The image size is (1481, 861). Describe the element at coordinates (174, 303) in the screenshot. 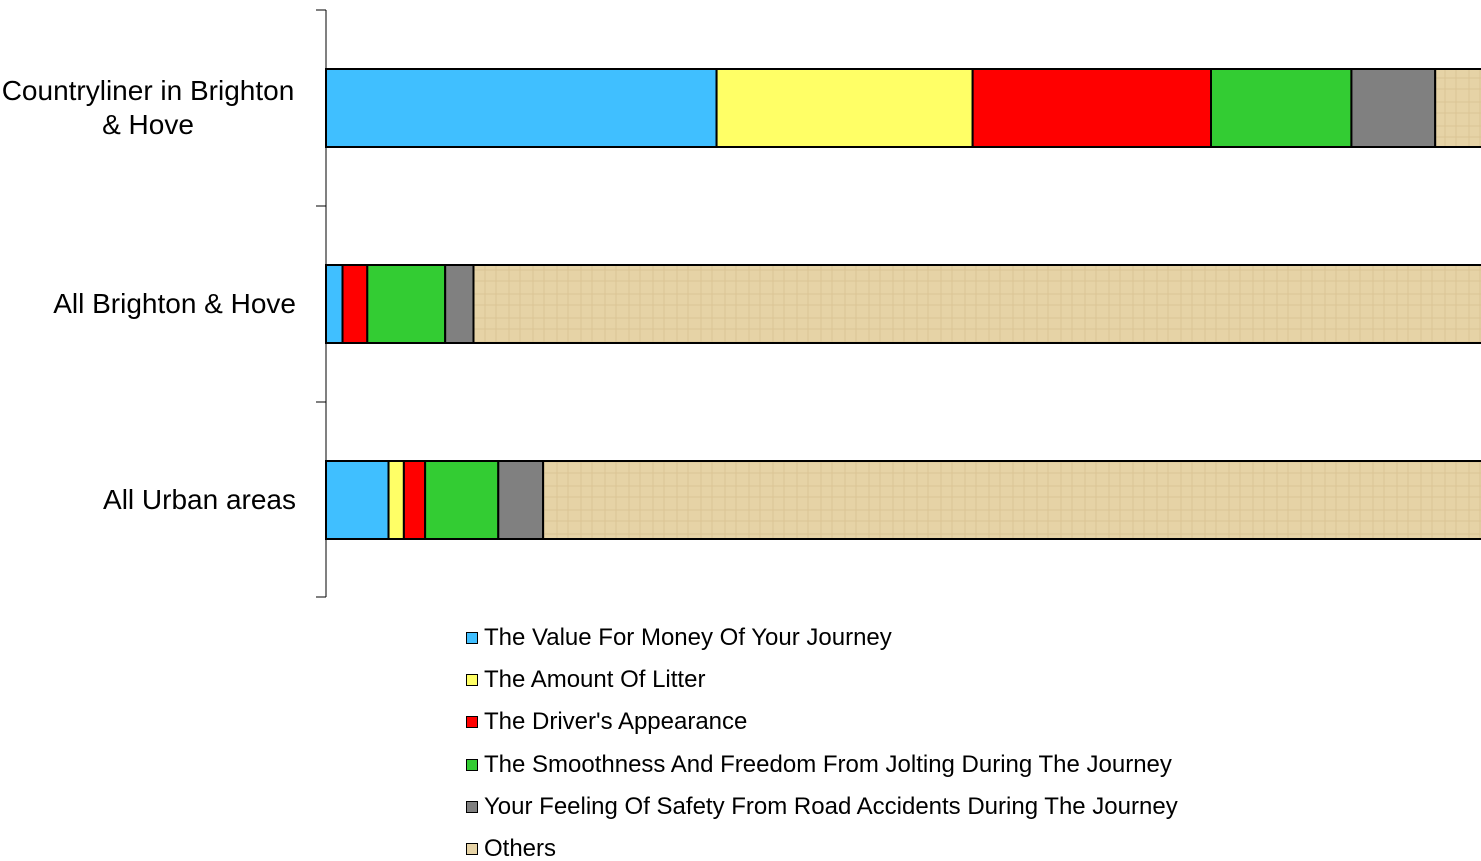

I see `category-label: All Brighton & Hove` at that location.